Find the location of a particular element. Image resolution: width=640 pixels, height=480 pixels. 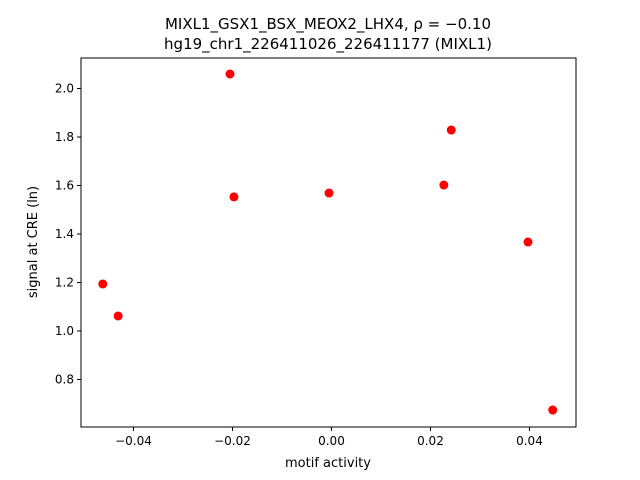

chart-title: MIXL1_GSX1_BSX_MEOX2_LHX4, ρ = −0.10 is located at coordinates (328, 24).